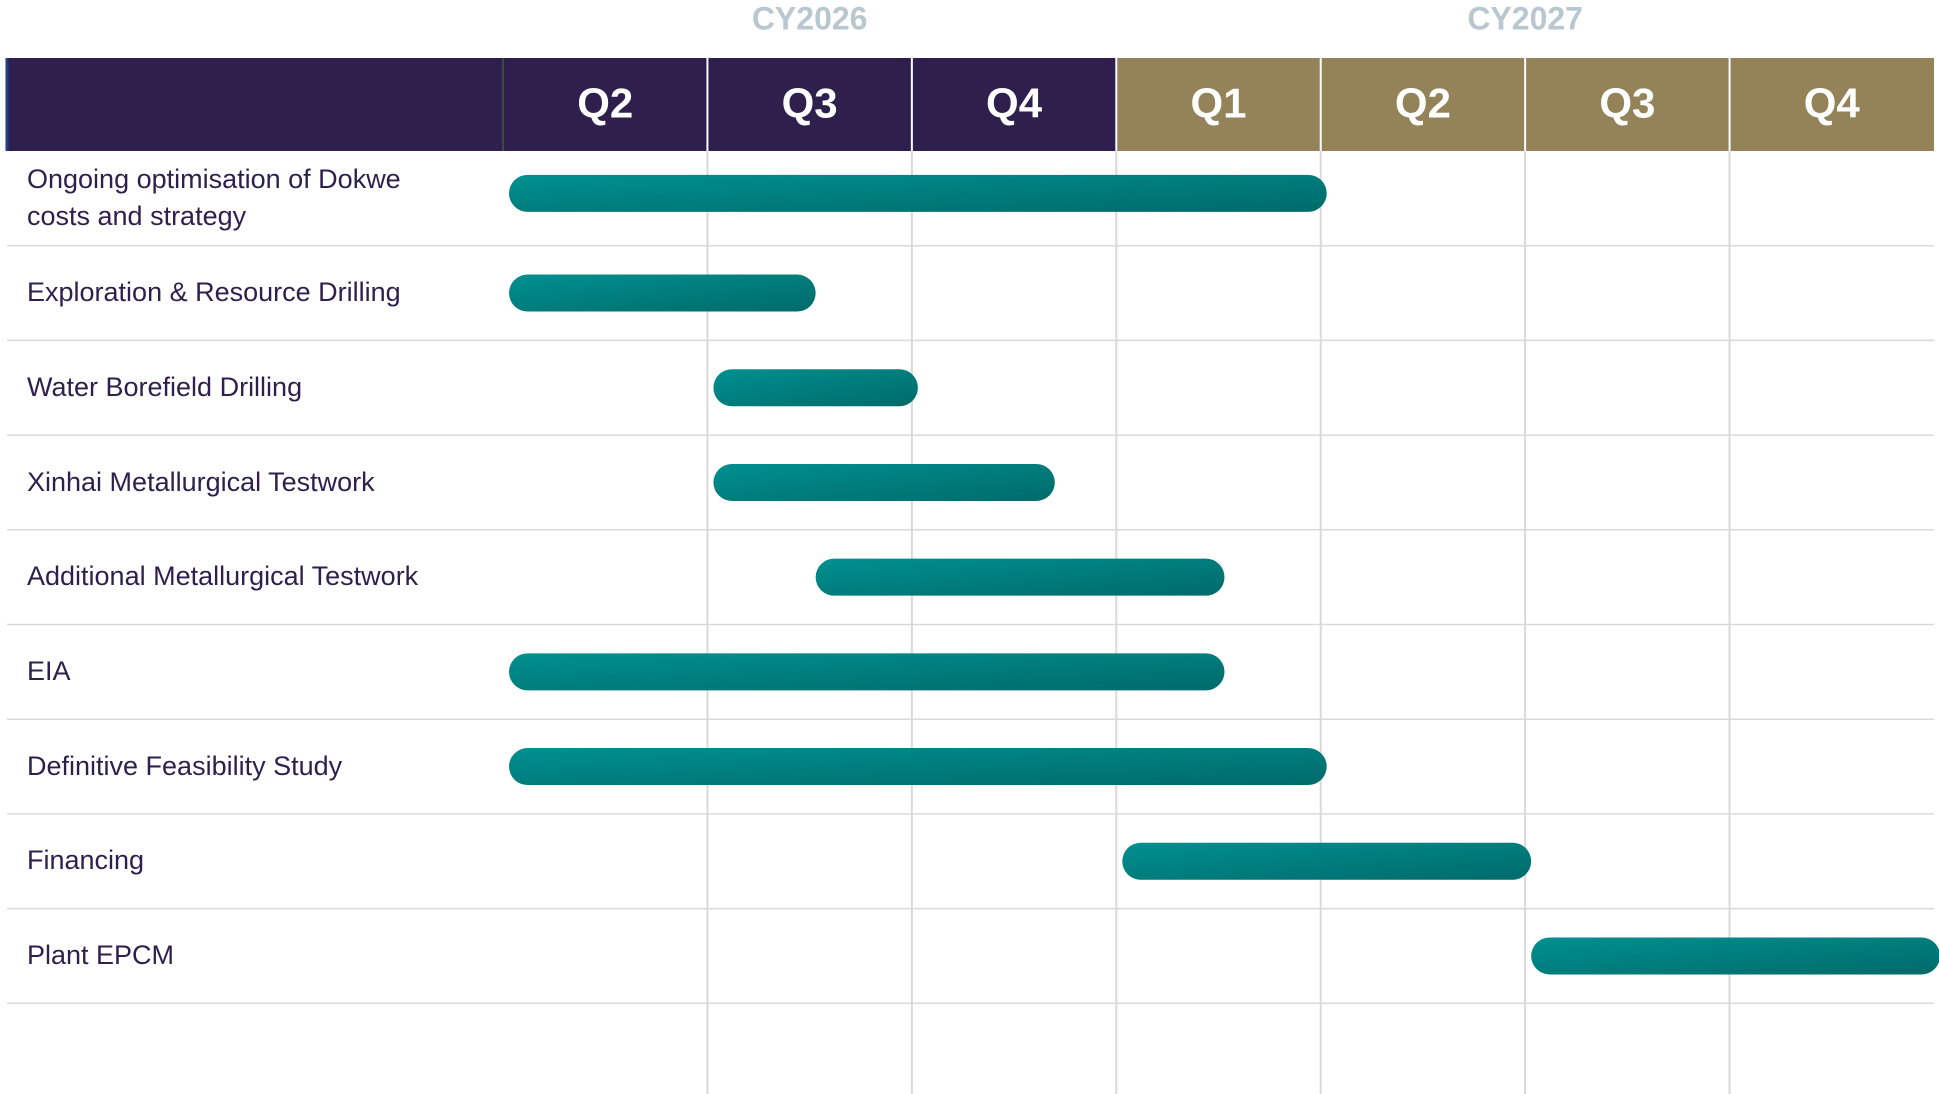 The height and width of the screenshot is (1094, 1939). What do you see at coordinates (1525, 18) in the screenshot?
I see `year-label: CY2027` at bounding box center [1525, 18].